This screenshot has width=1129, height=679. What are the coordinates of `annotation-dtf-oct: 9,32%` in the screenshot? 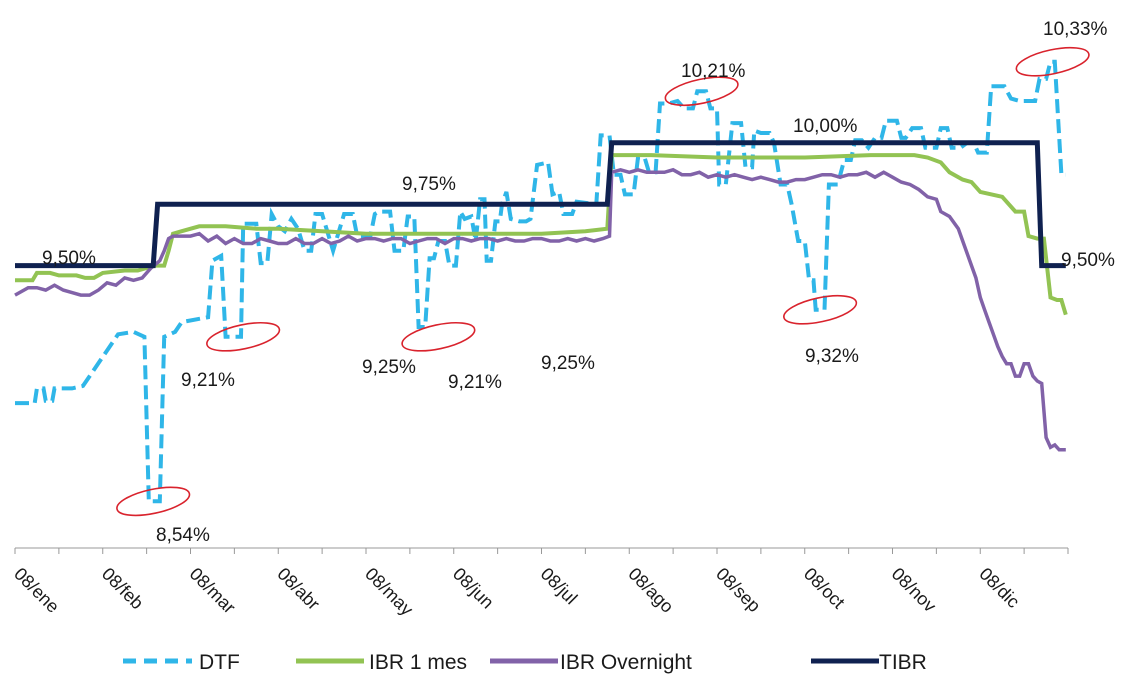 It's located at (832, 356).